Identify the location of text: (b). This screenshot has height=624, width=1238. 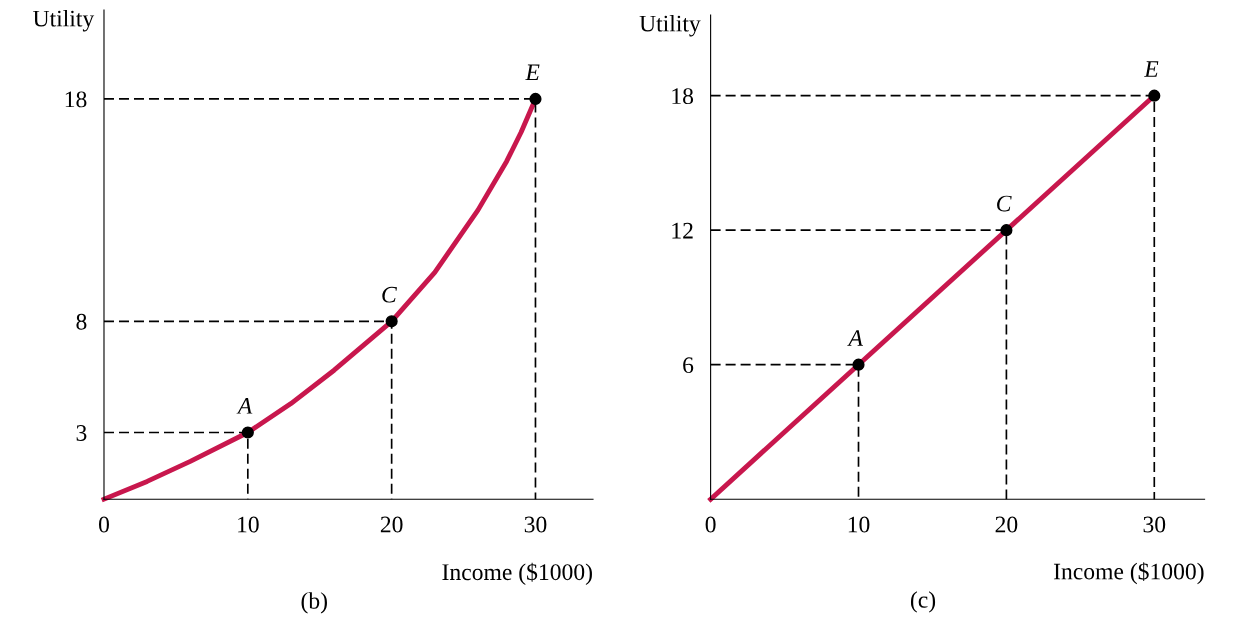
(314, 603).